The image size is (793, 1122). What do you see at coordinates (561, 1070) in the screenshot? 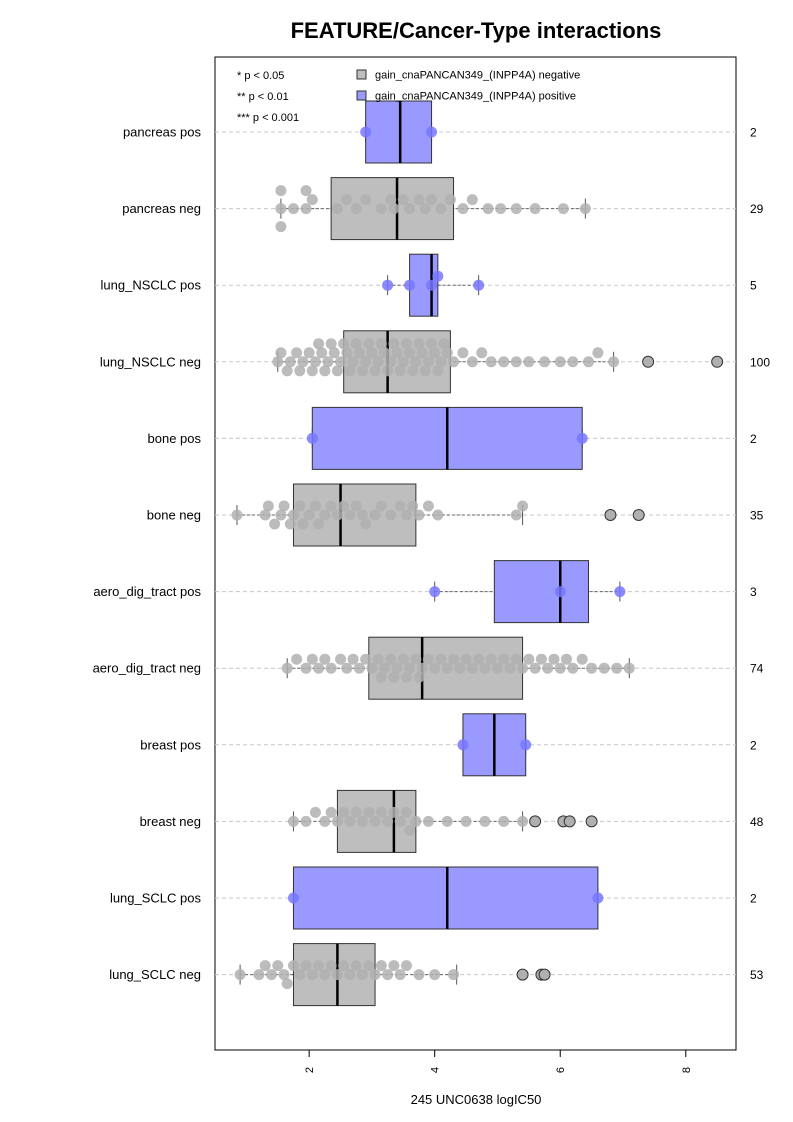
I see `tick-label: 6` at bounding box center [561, 1070].